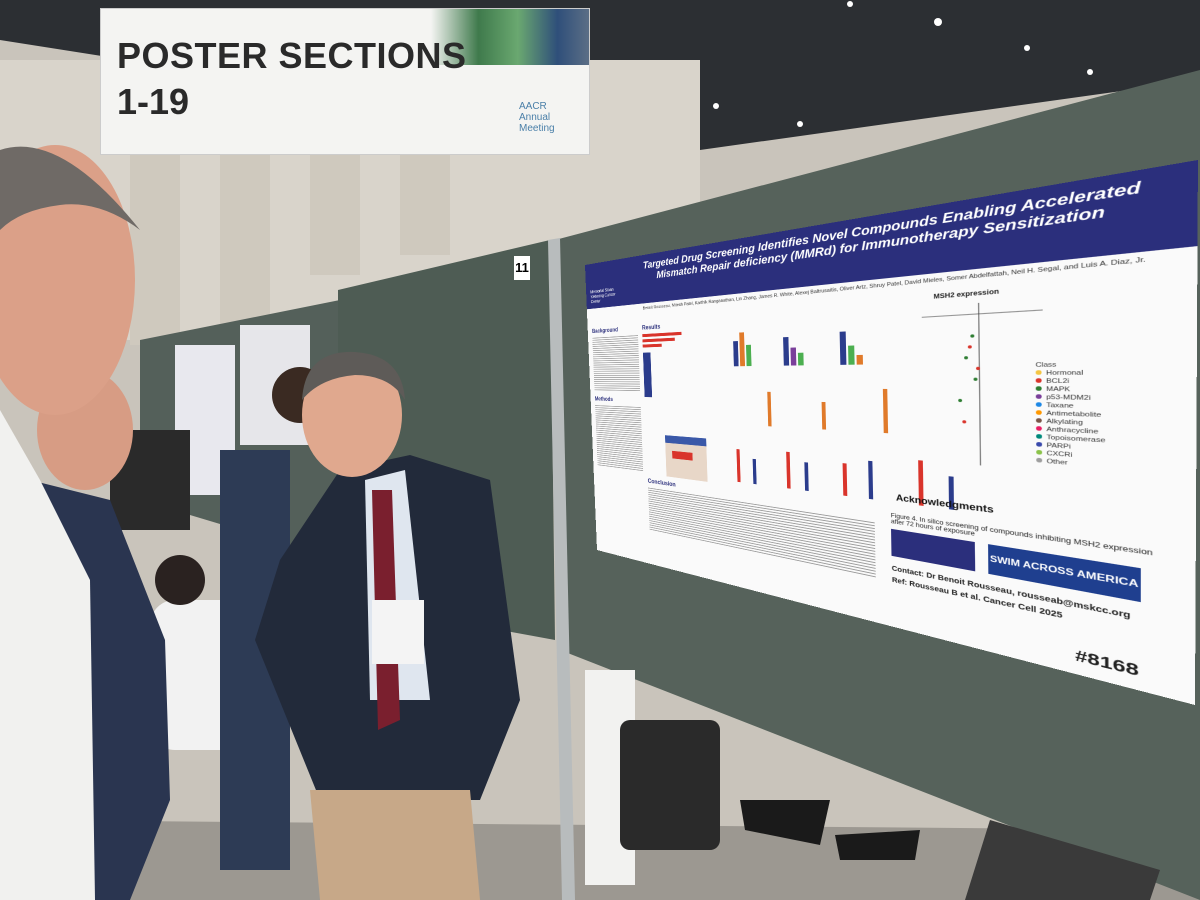  Describe the element at coordinates (604, 399) in the screenshot. I see `section-heading: Methods` at that location.